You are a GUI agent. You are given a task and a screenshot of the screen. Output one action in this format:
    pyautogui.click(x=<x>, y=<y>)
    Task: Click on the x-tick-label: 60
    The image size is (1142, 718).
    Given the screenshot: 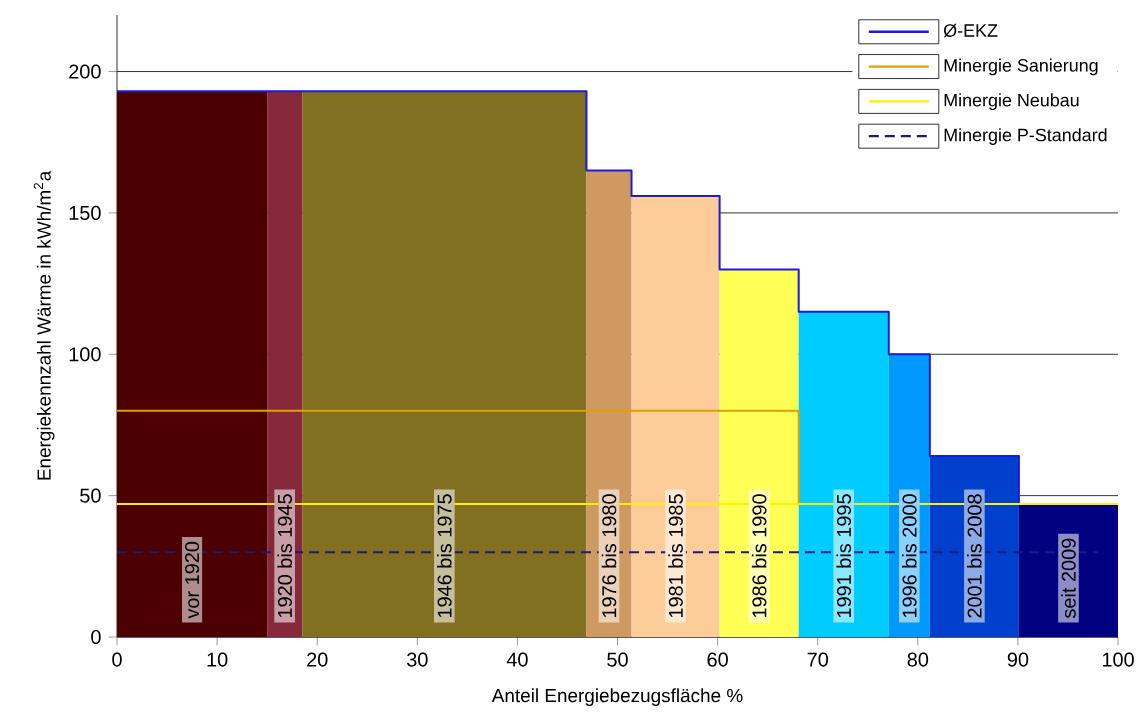 What is the action you would take?
    pyautogui.click(x=717, y=659)
    